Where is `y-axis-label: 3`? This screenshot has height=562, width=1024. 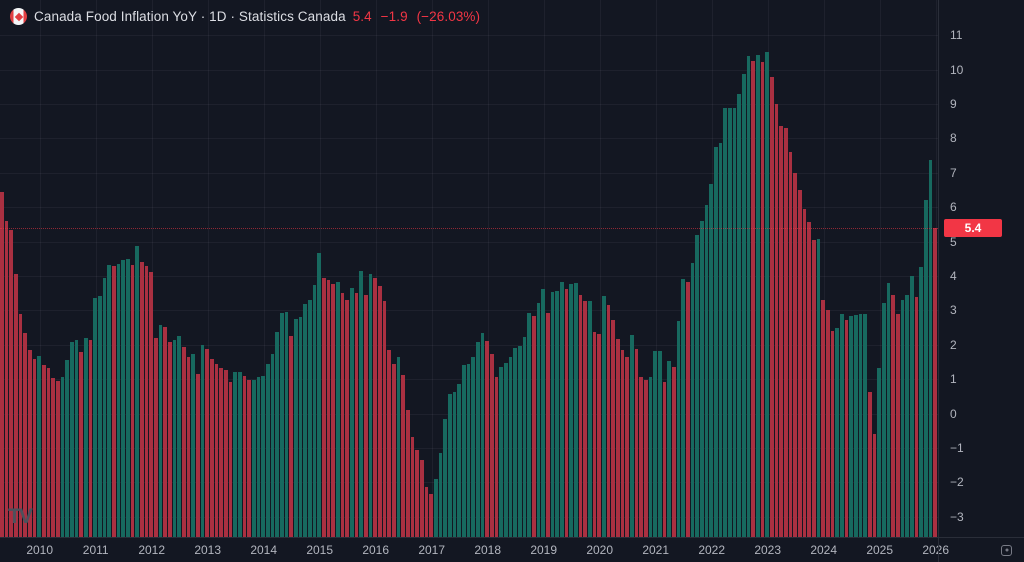
y-axis-label: 3 is located at coordinates (953, 310).